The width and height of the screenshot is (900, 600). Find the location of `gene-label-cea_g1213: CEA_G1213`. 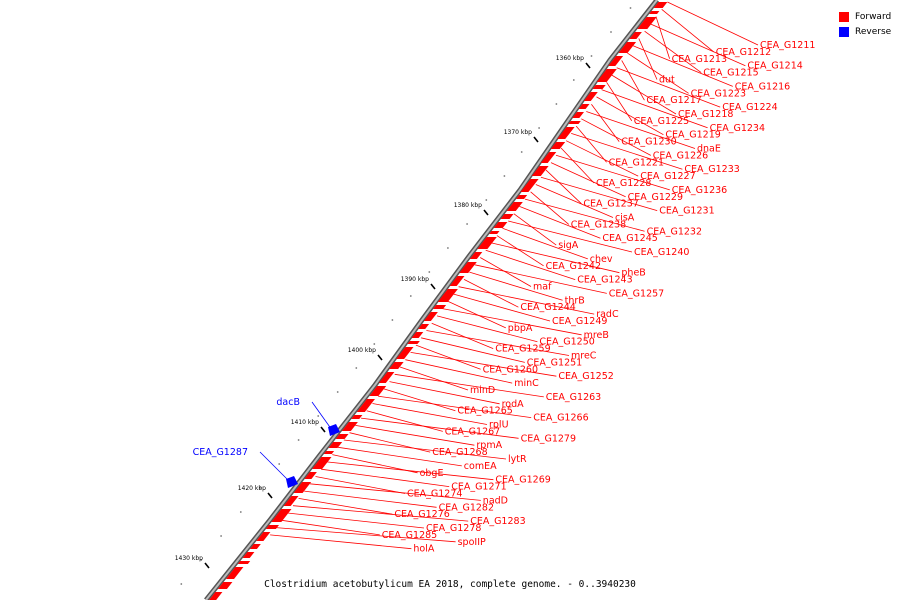

gene-label-cea_g1213: CEA_G1213 is located at coordinates (699, 59).